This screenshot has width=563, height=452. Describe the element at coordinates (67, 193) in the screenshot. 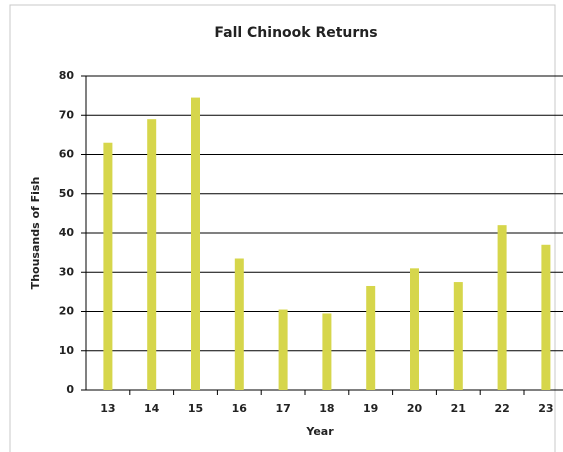

I see `y-tick-label: 50` at that location.